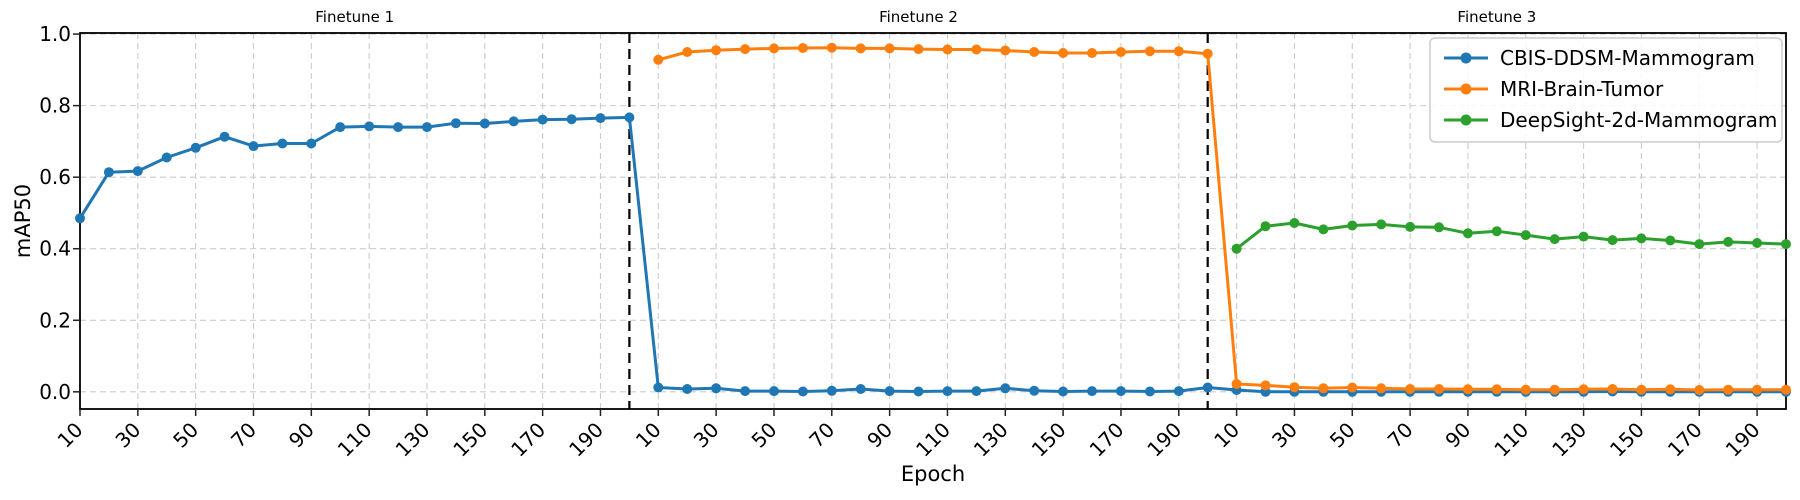 The width and height of the screenshot is (1800, 500). Describe the element at coordinates (706, 435) in the screenshot. I see `x-tick-label: 30` at that location.